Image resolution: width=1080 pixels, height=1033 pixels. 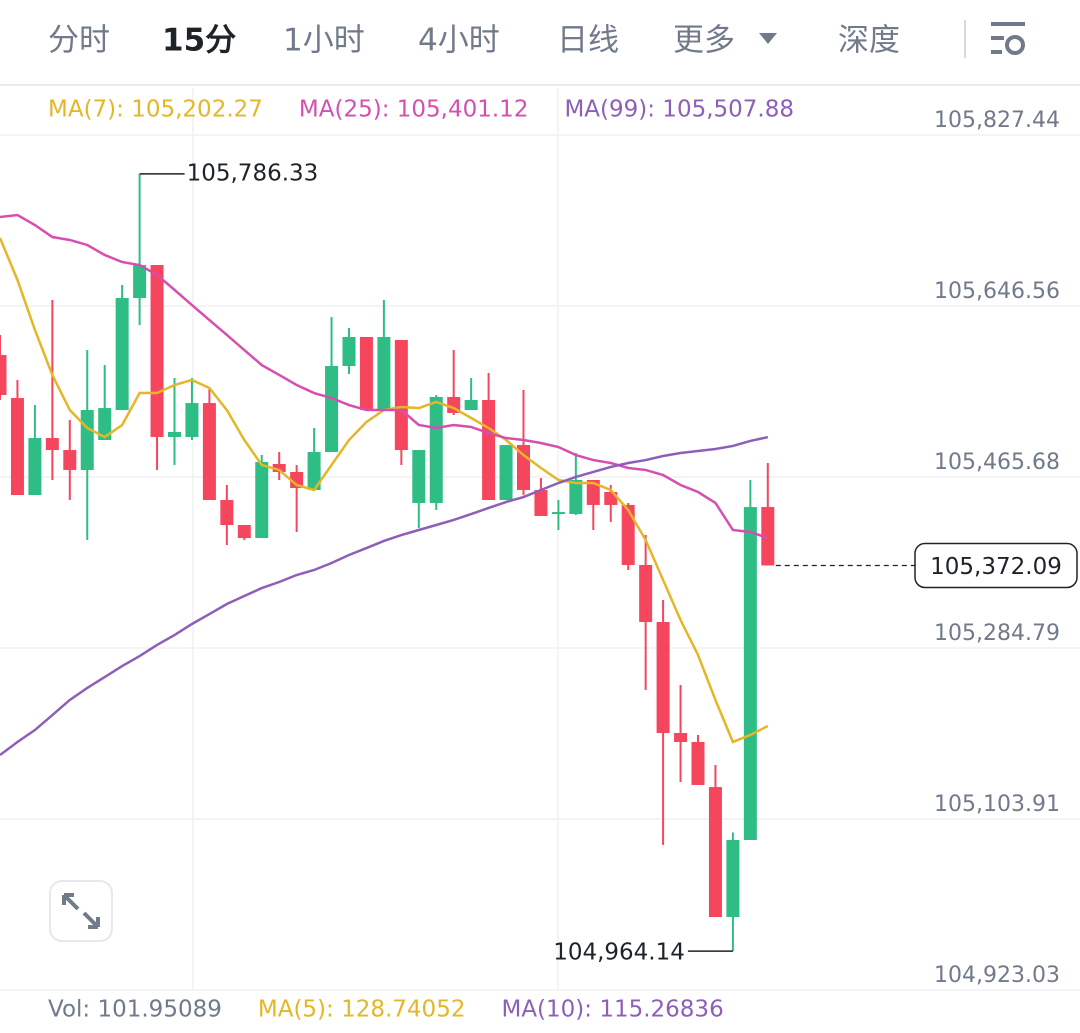 I want to click on y-tick-label: 105,646.56, so click(x=997, y=291).